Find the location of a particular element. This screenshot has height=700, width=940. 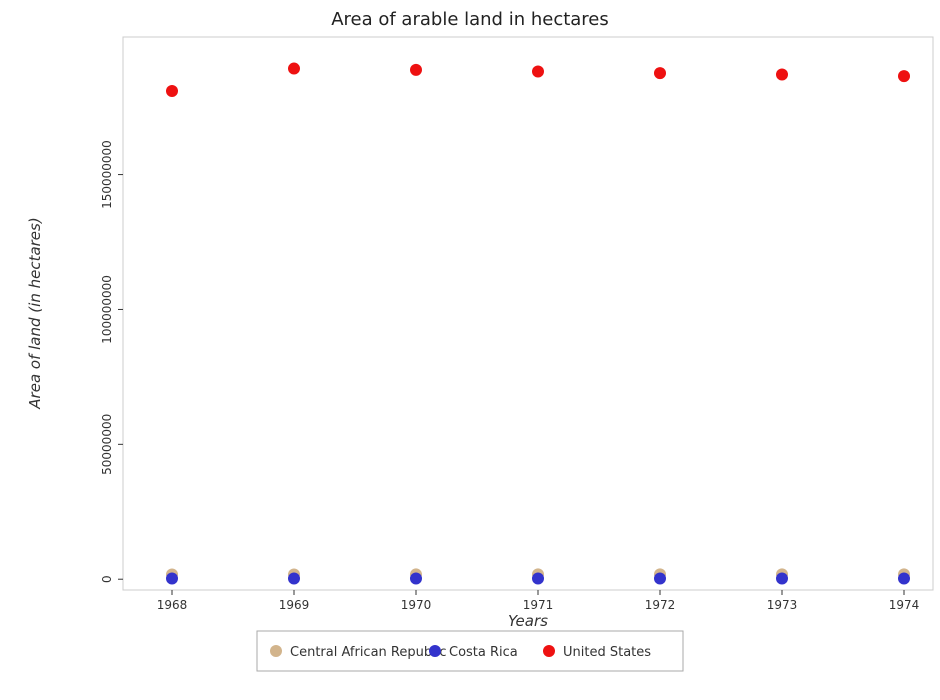

x-axis-label: Years is located at coordinates (528, 621).